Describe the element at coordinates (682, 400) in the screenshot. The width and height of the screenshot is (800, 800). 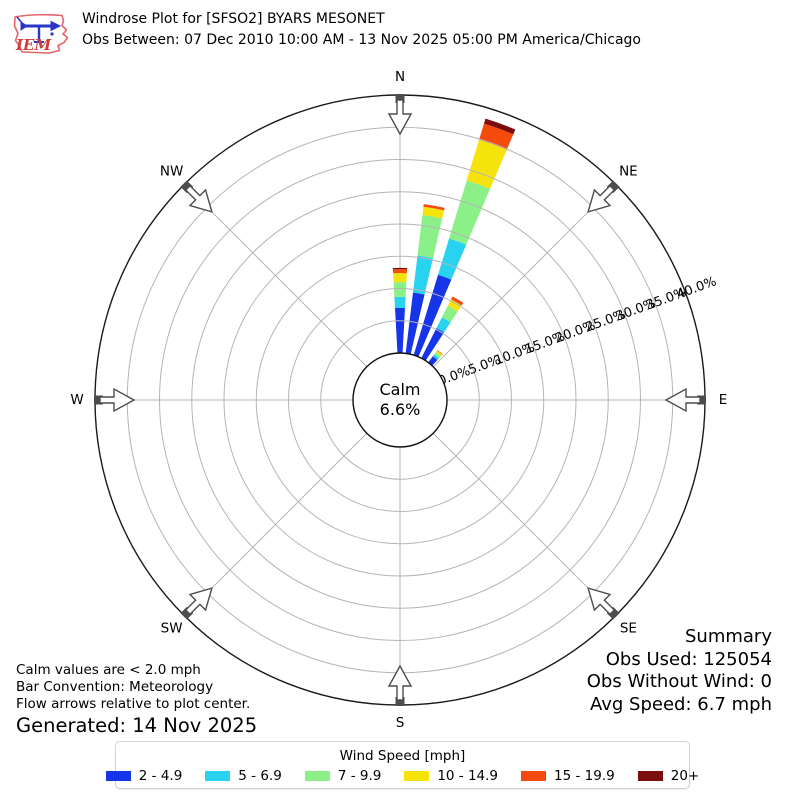
I see `flow-arrow-e-icon` at that location.